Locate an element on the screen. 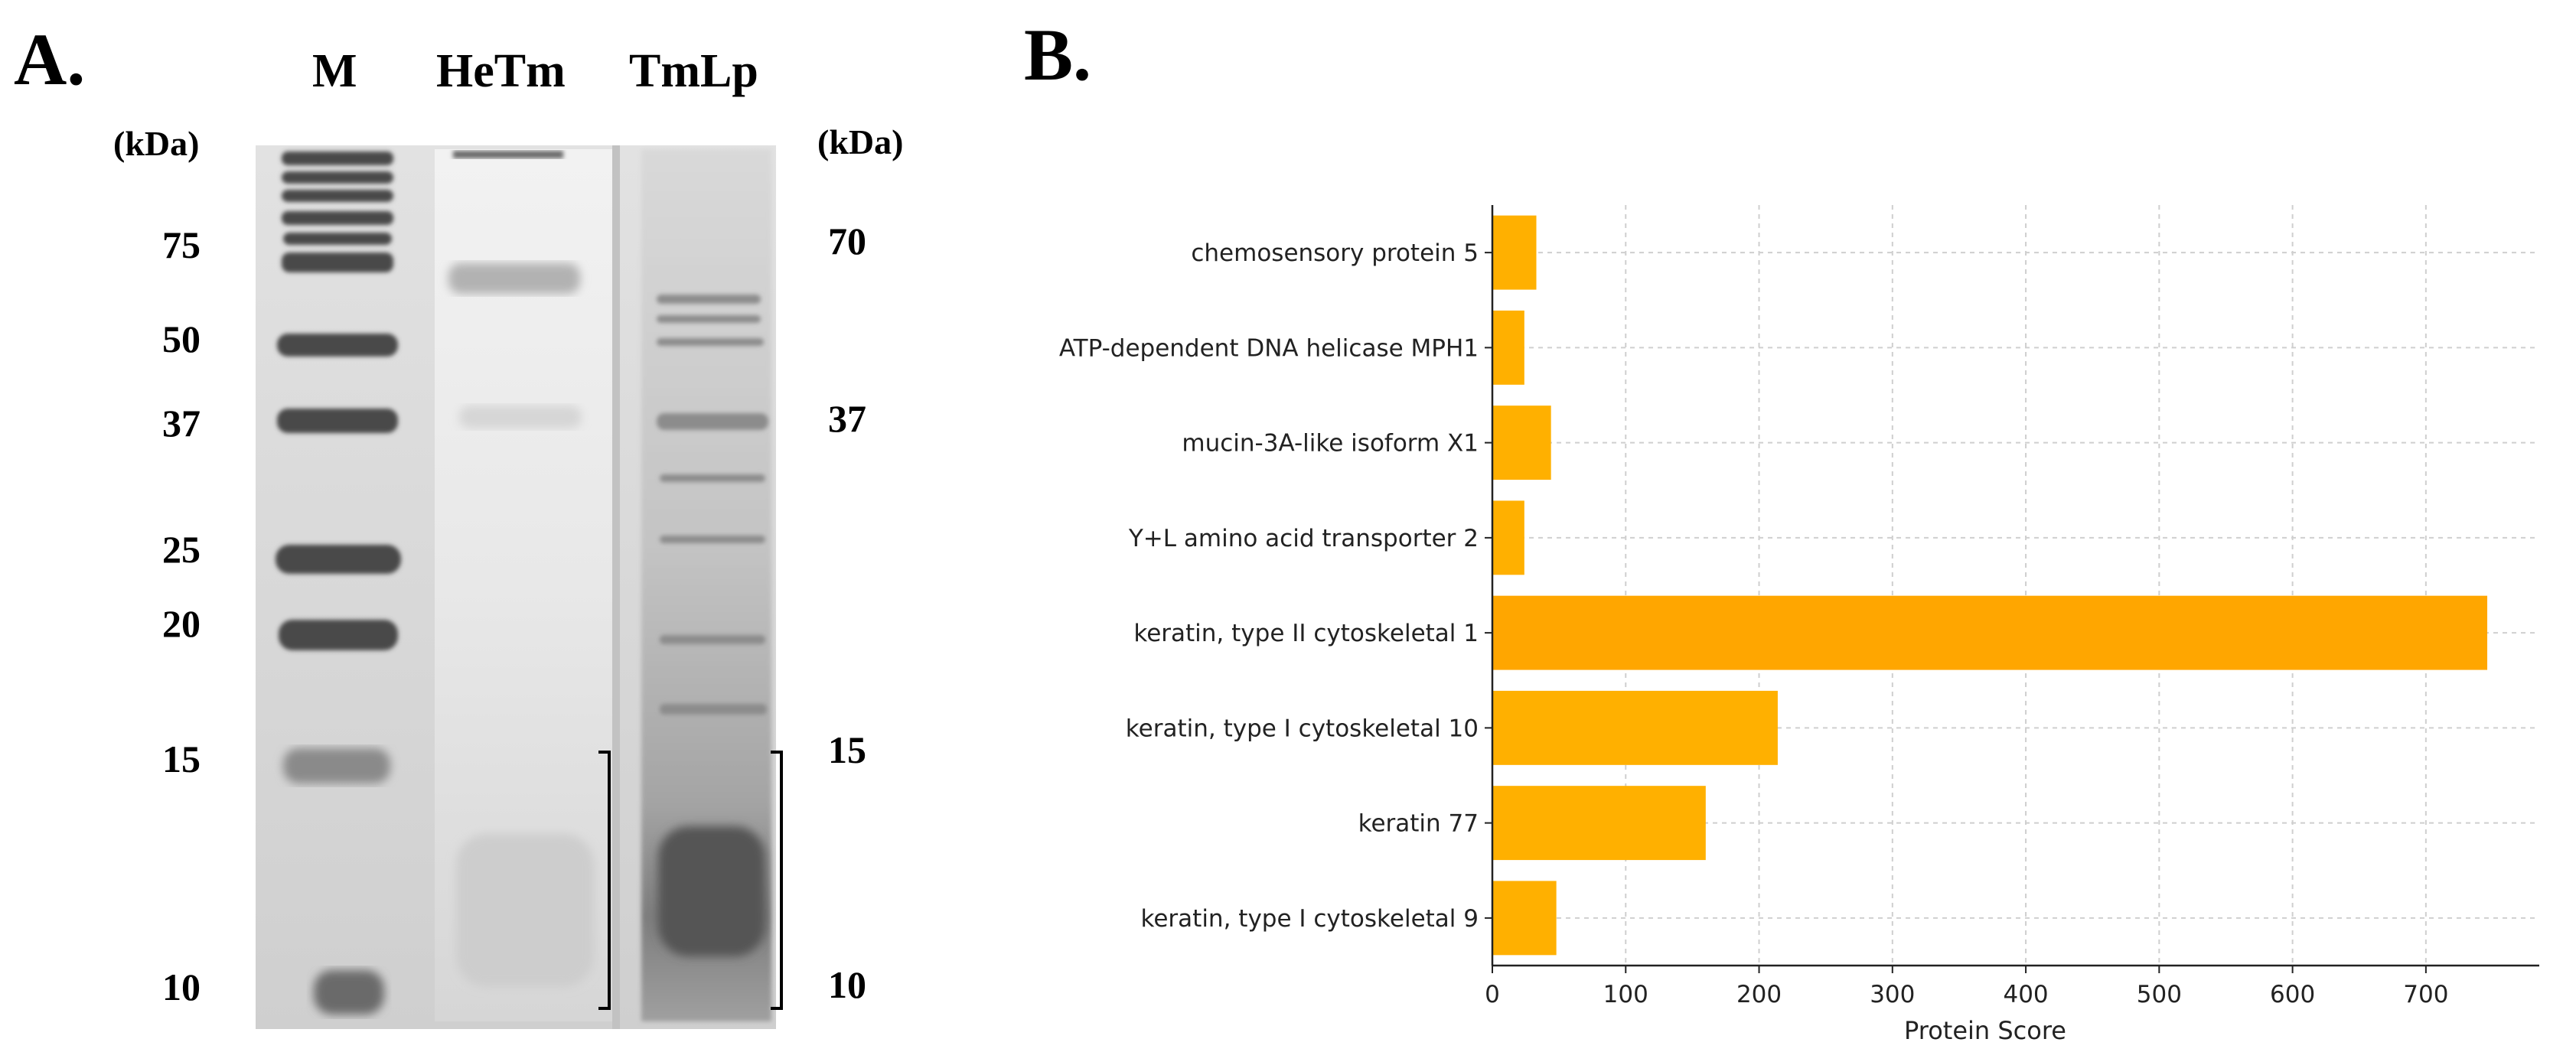 This screenshot has height=1052, width=2576. hetm-smear is located at coordinates (525, 910).